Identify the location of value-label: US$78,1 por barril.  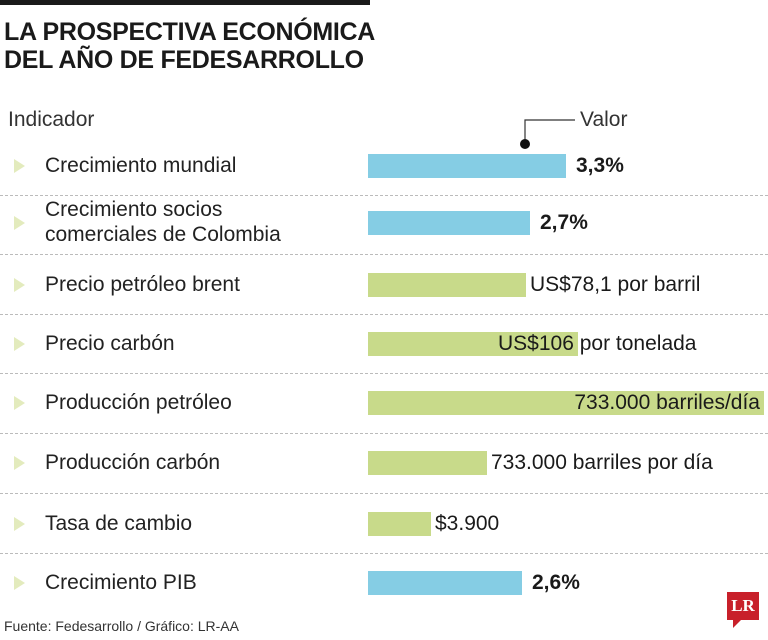
(615, 284).